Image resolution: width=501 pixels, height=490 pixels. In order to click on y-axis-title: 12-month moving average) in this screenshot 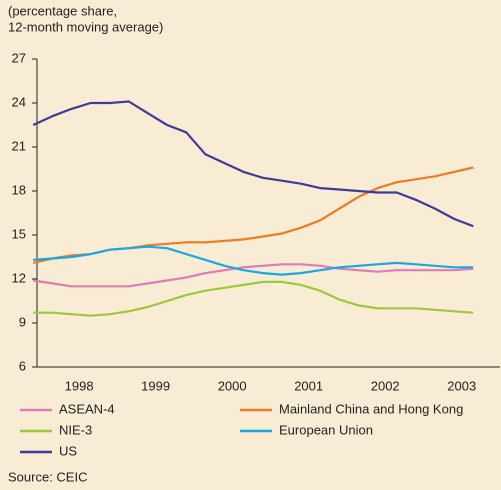, I will do `click(85, 26)`.